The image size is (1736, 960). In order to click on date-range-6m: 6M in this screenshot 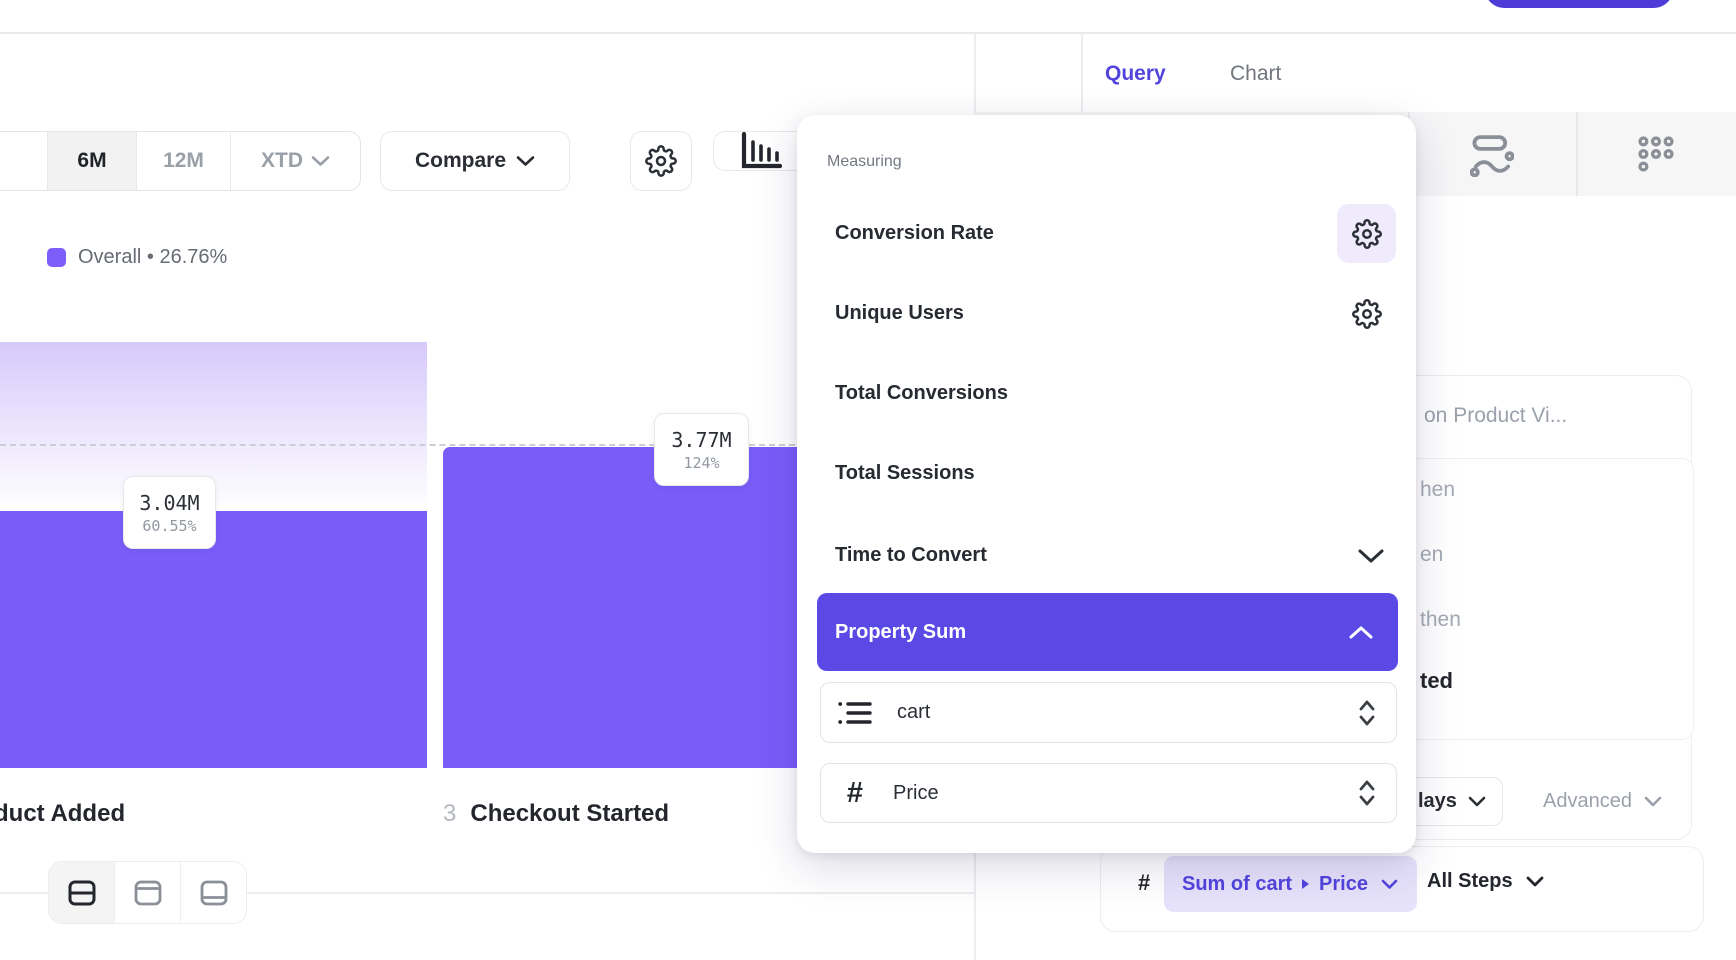, I will do `click(92, 161)`.